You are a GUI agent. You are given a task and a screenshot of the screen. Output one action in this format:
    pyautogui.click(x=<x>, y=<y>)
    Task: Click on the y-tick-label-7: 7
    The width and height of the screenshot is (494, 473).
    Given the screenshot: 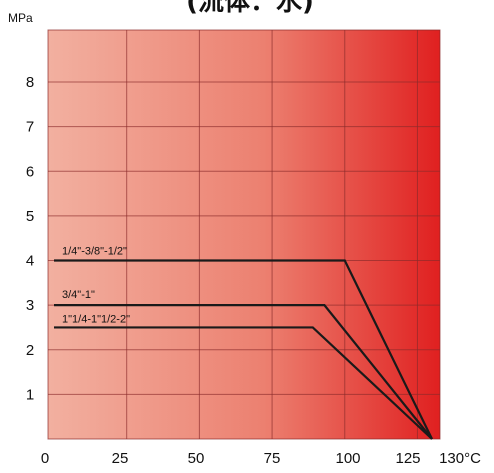 What is the action you would take?
    pyautogui.click(x=30, y=127)
    